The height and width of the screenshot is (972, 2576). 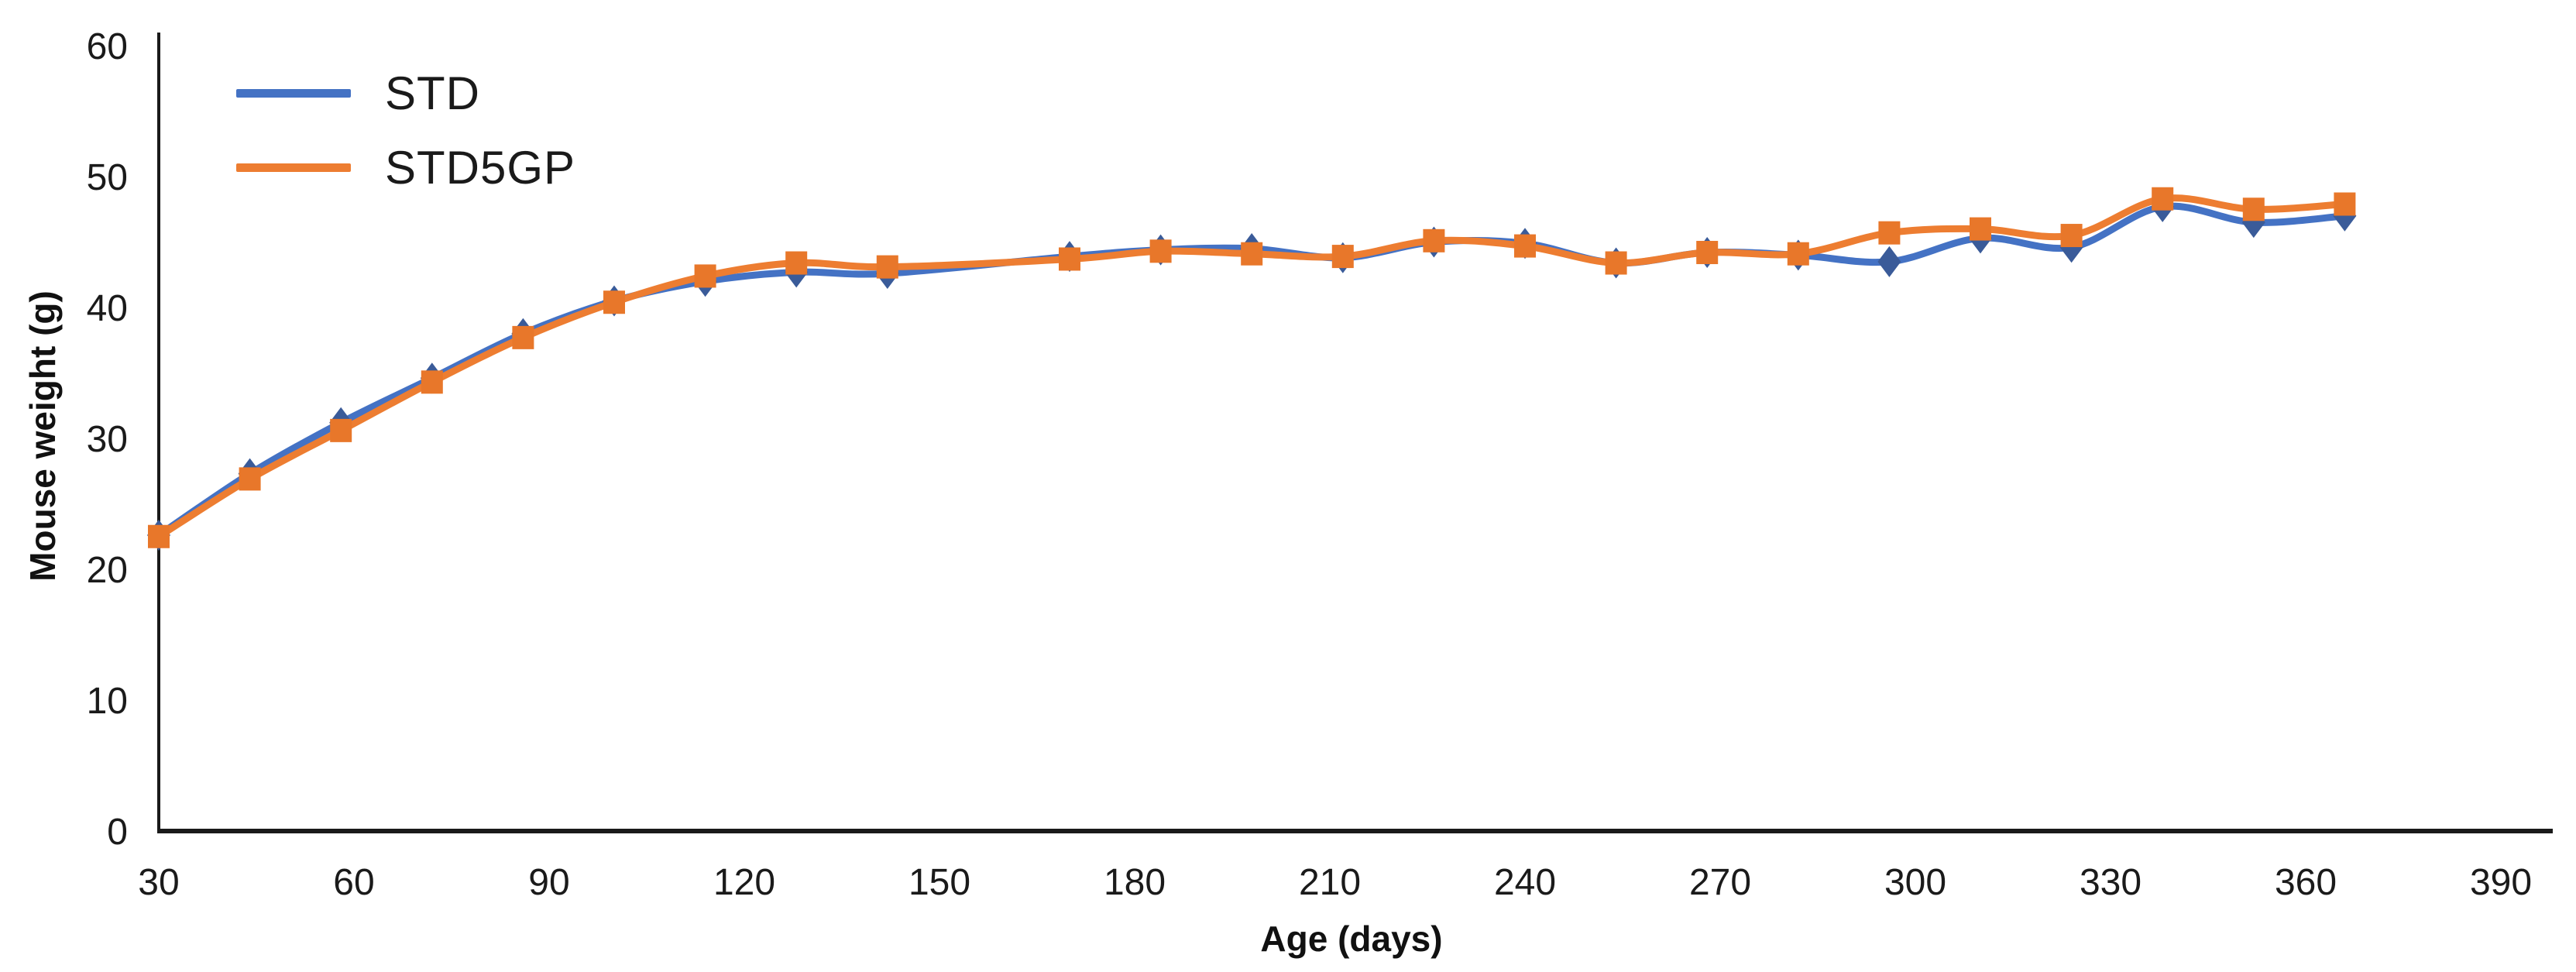 What do you see at coordinates (42, 436) in the screenshot?
I see `y-axis-title: Mouse weight (g)` at bounding box center [42, 436].